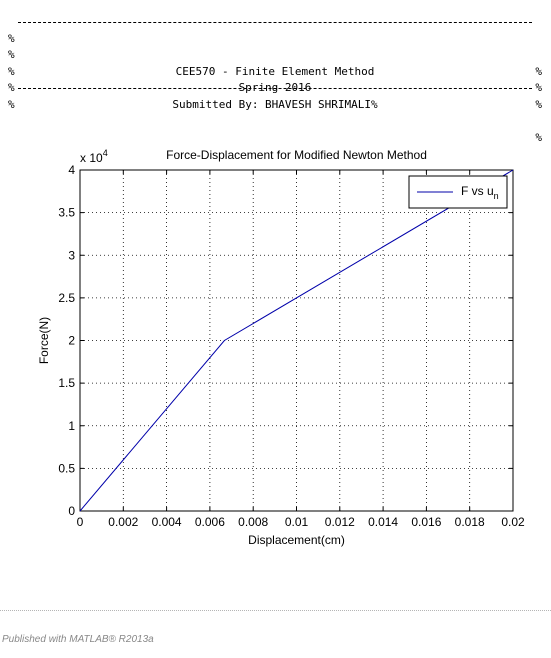  What do you see at coordinates (340, 522) in the screenshot?
I see `x-tick-label: 0.012` at bounding box center [340, 522].